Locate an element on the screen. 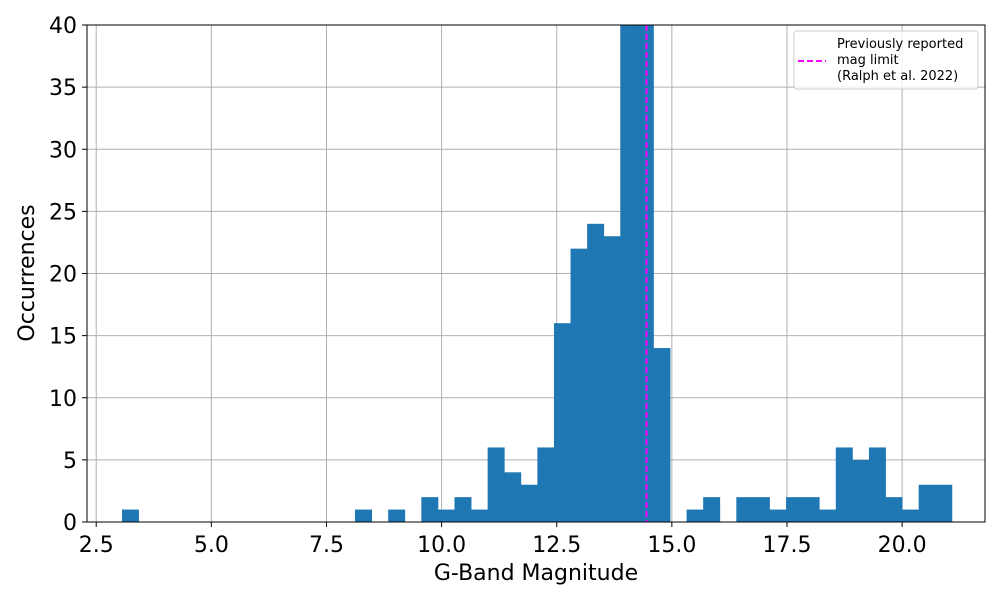  y-tick-label: 40 is located at coordinates (63, 26).